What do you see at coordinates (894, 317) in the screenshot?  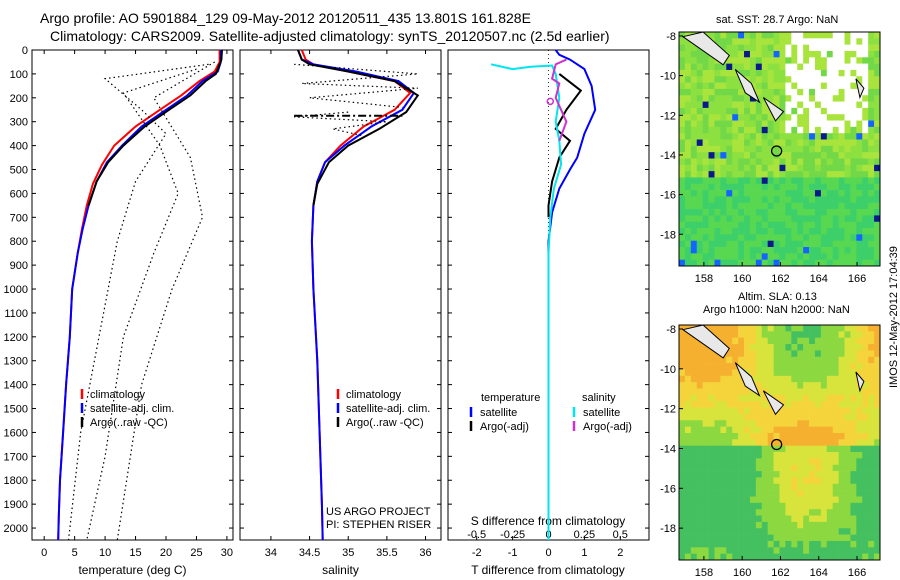 I see `timestamp-stamp: IMOS 12-May-2012 17:04:39` at bounding box center [894, 317].